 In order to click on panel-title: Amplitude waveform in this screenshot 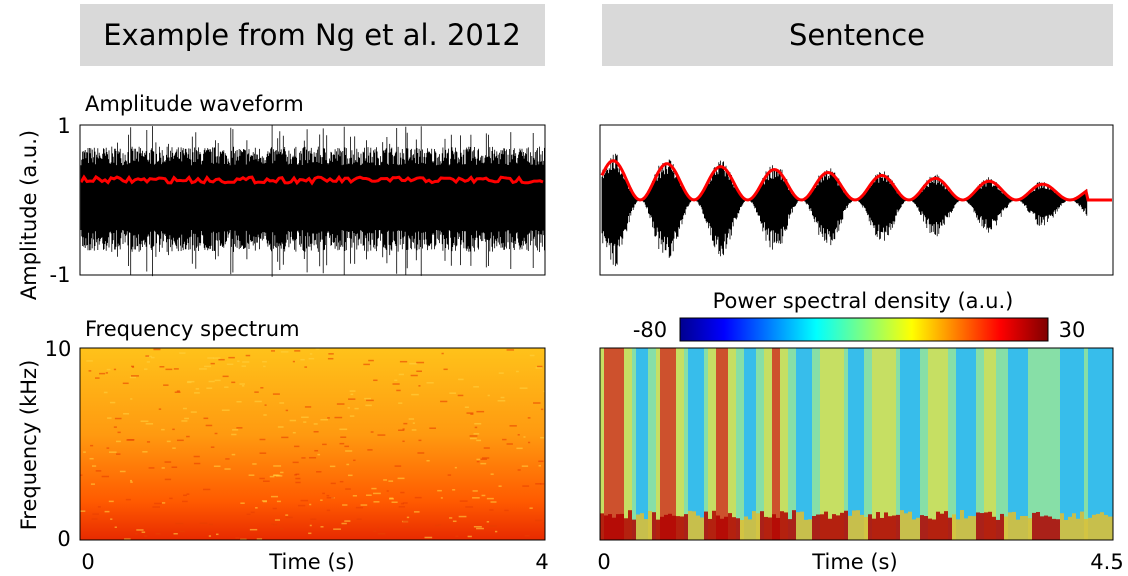, I will do `click(194, 104)`.